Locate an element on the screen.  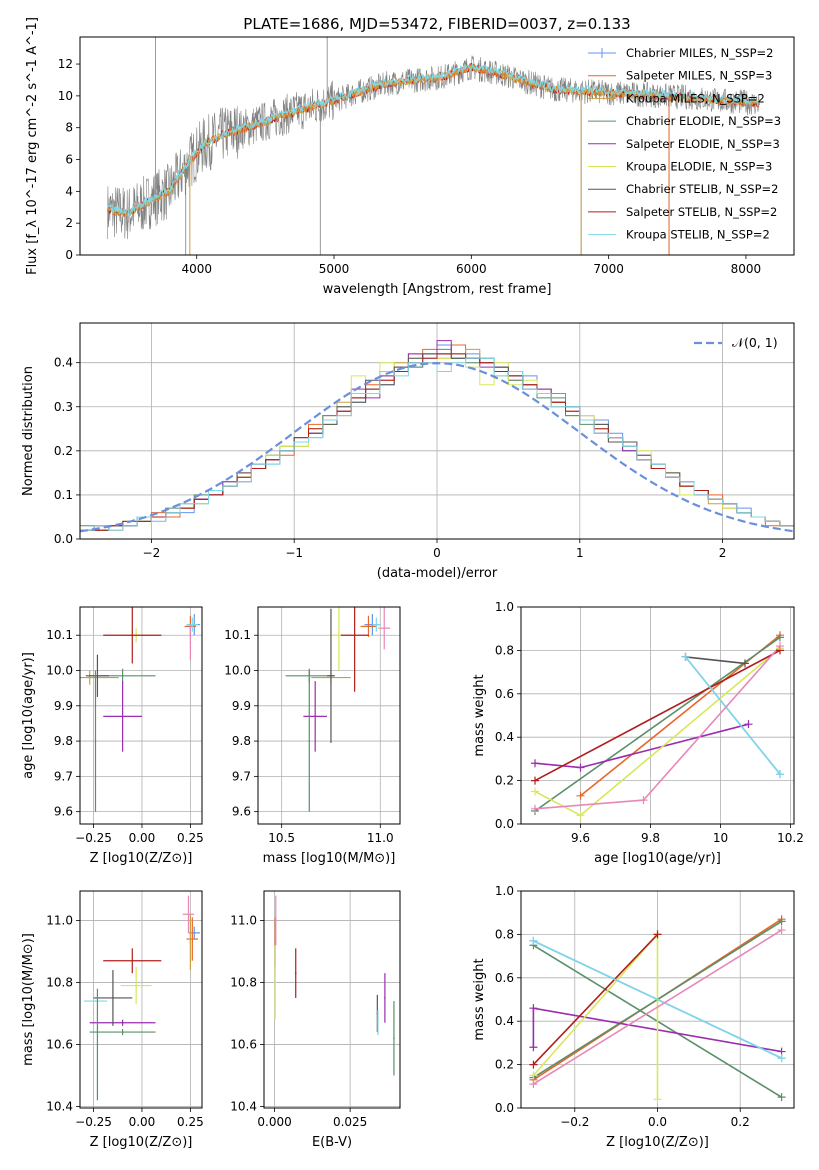
y-tick-label: 0.6 is located at coordinates (504, 978).